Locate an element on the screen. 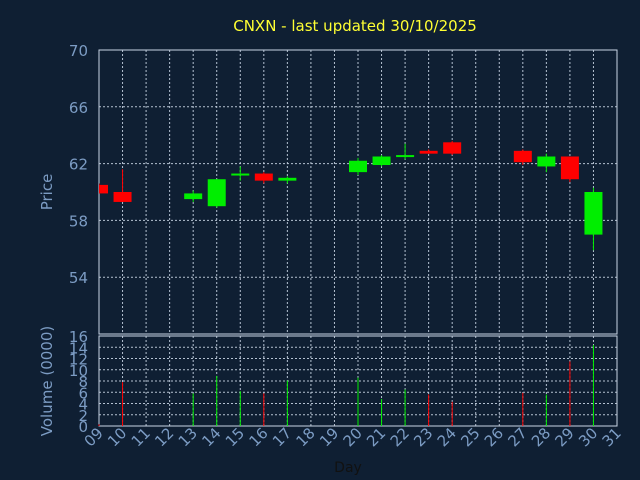  volume-tick-label: 2 is located at coordinates (83, 416).